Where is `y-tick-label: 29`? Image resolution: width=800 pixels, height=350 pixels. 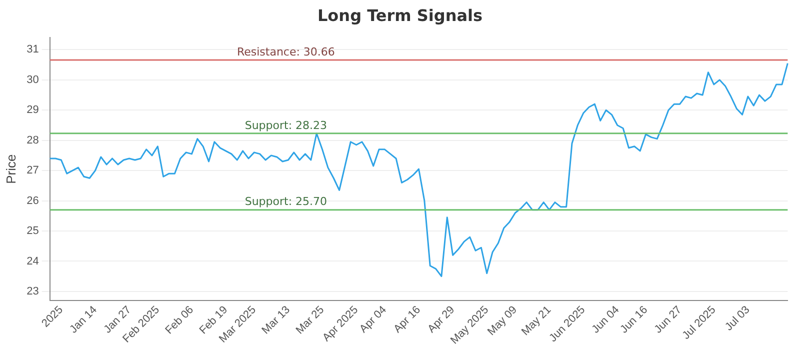 y-tick-label: 29 is located at coordinates (32, 110).